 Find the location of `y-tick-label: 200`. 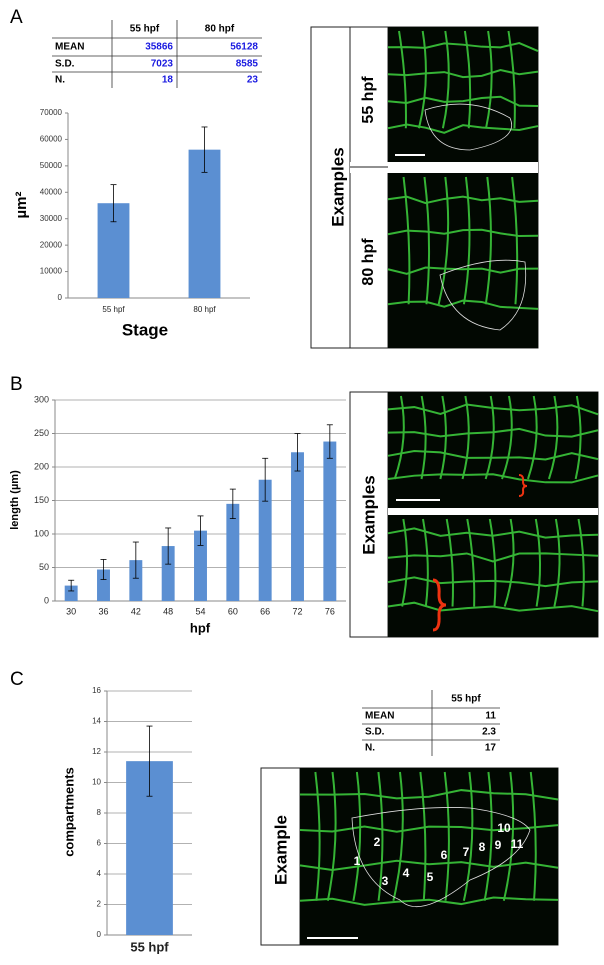

y-tick-label: 200 is located at coordinates (41, 466).